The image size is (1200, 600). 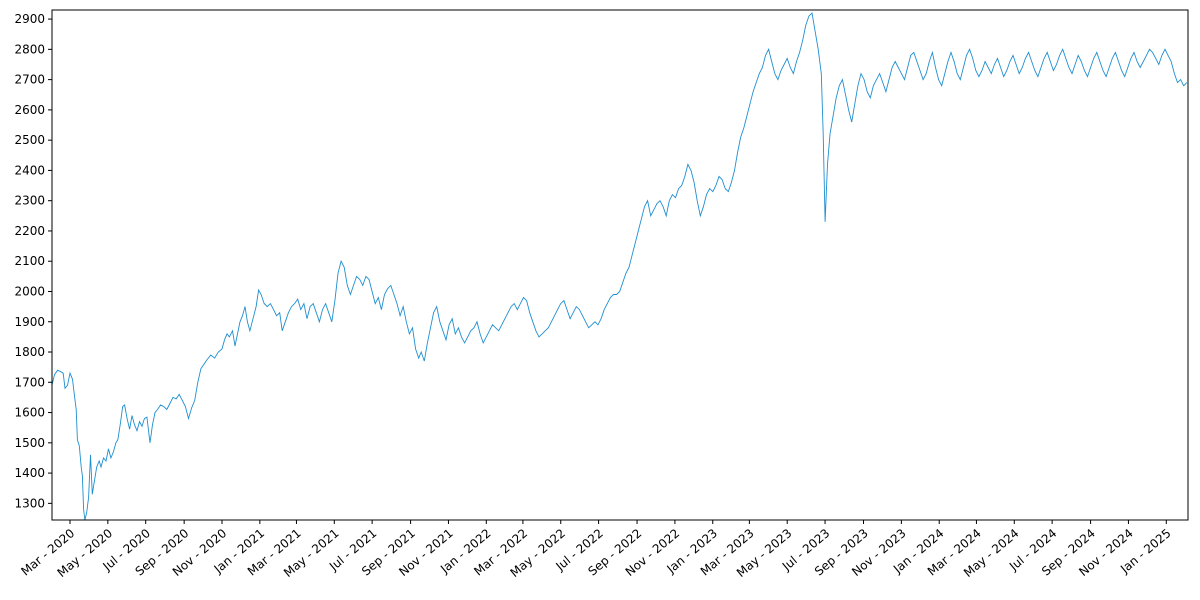 I want to click on y-tick-label: 1300, so click(x=29, y=503).